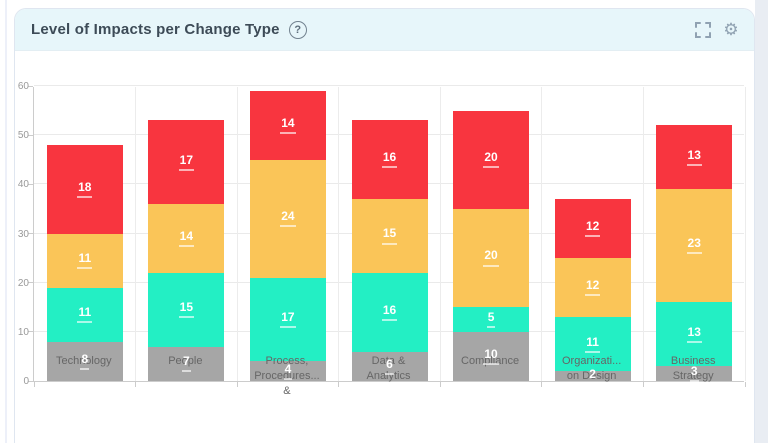  I want to click on y-tick-label: 0, so click(26, 381).